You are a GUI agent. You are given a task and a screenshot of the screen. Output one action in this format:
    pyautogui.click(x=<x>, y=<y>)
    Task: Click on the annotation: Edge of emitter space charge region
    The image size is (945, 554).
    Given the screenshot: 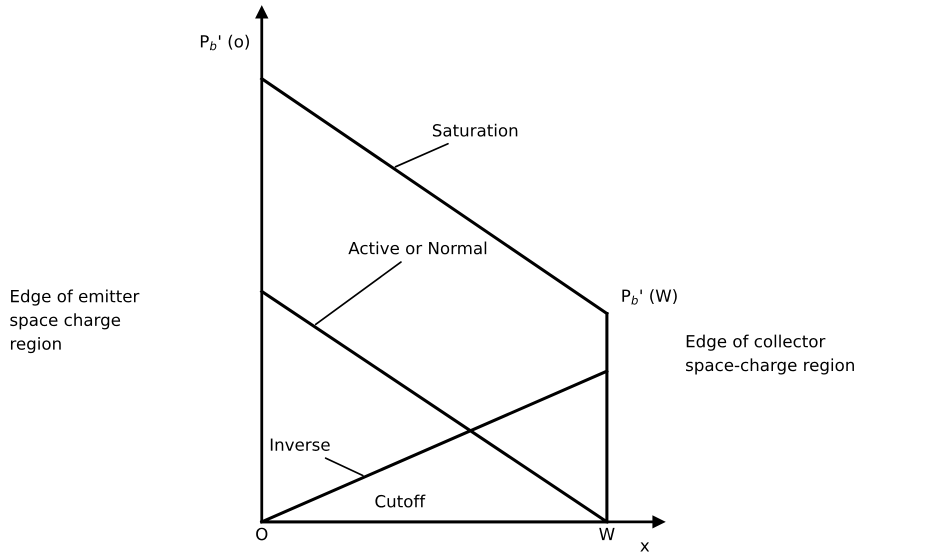 What is the action you would take?
    pyautogui.click(x=75, y=322)
    